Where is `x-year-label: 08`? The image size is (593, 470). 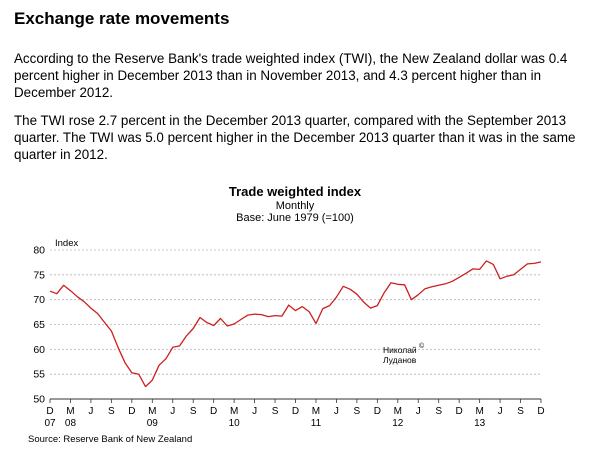
x-year-label: 08 is located at coordinates (71, 423).